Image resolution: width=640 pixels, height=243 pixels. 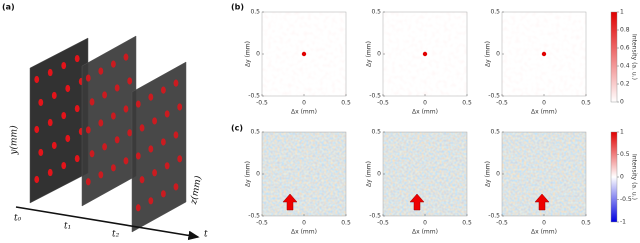 I want to click on colorbar-tick-label: 1, so click(x=622, y=12).